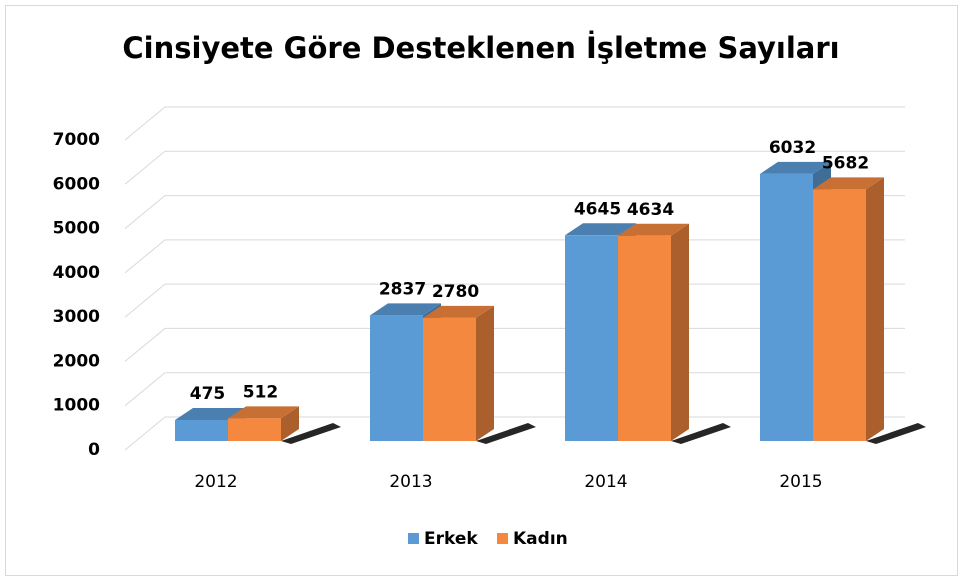  Describe the element at coordinates (76, 317) in the screenshot. I see `y-tick-label: 3000` at that location.